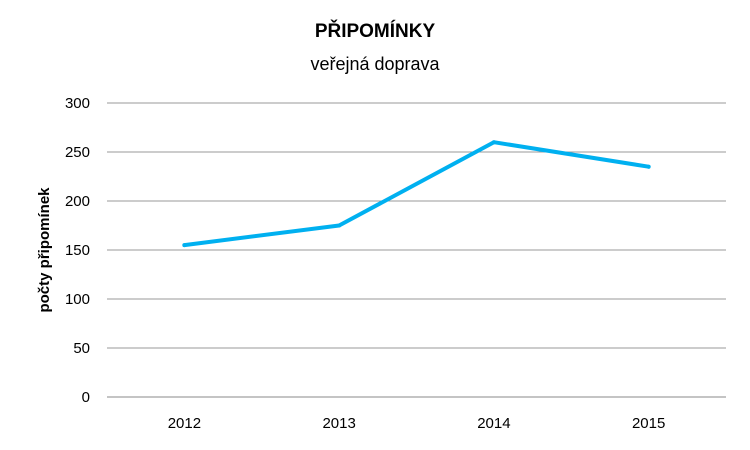  Describe the element at coordinates (77, 152) in the screenshot. I see `y-tick-label: 250` at that location.